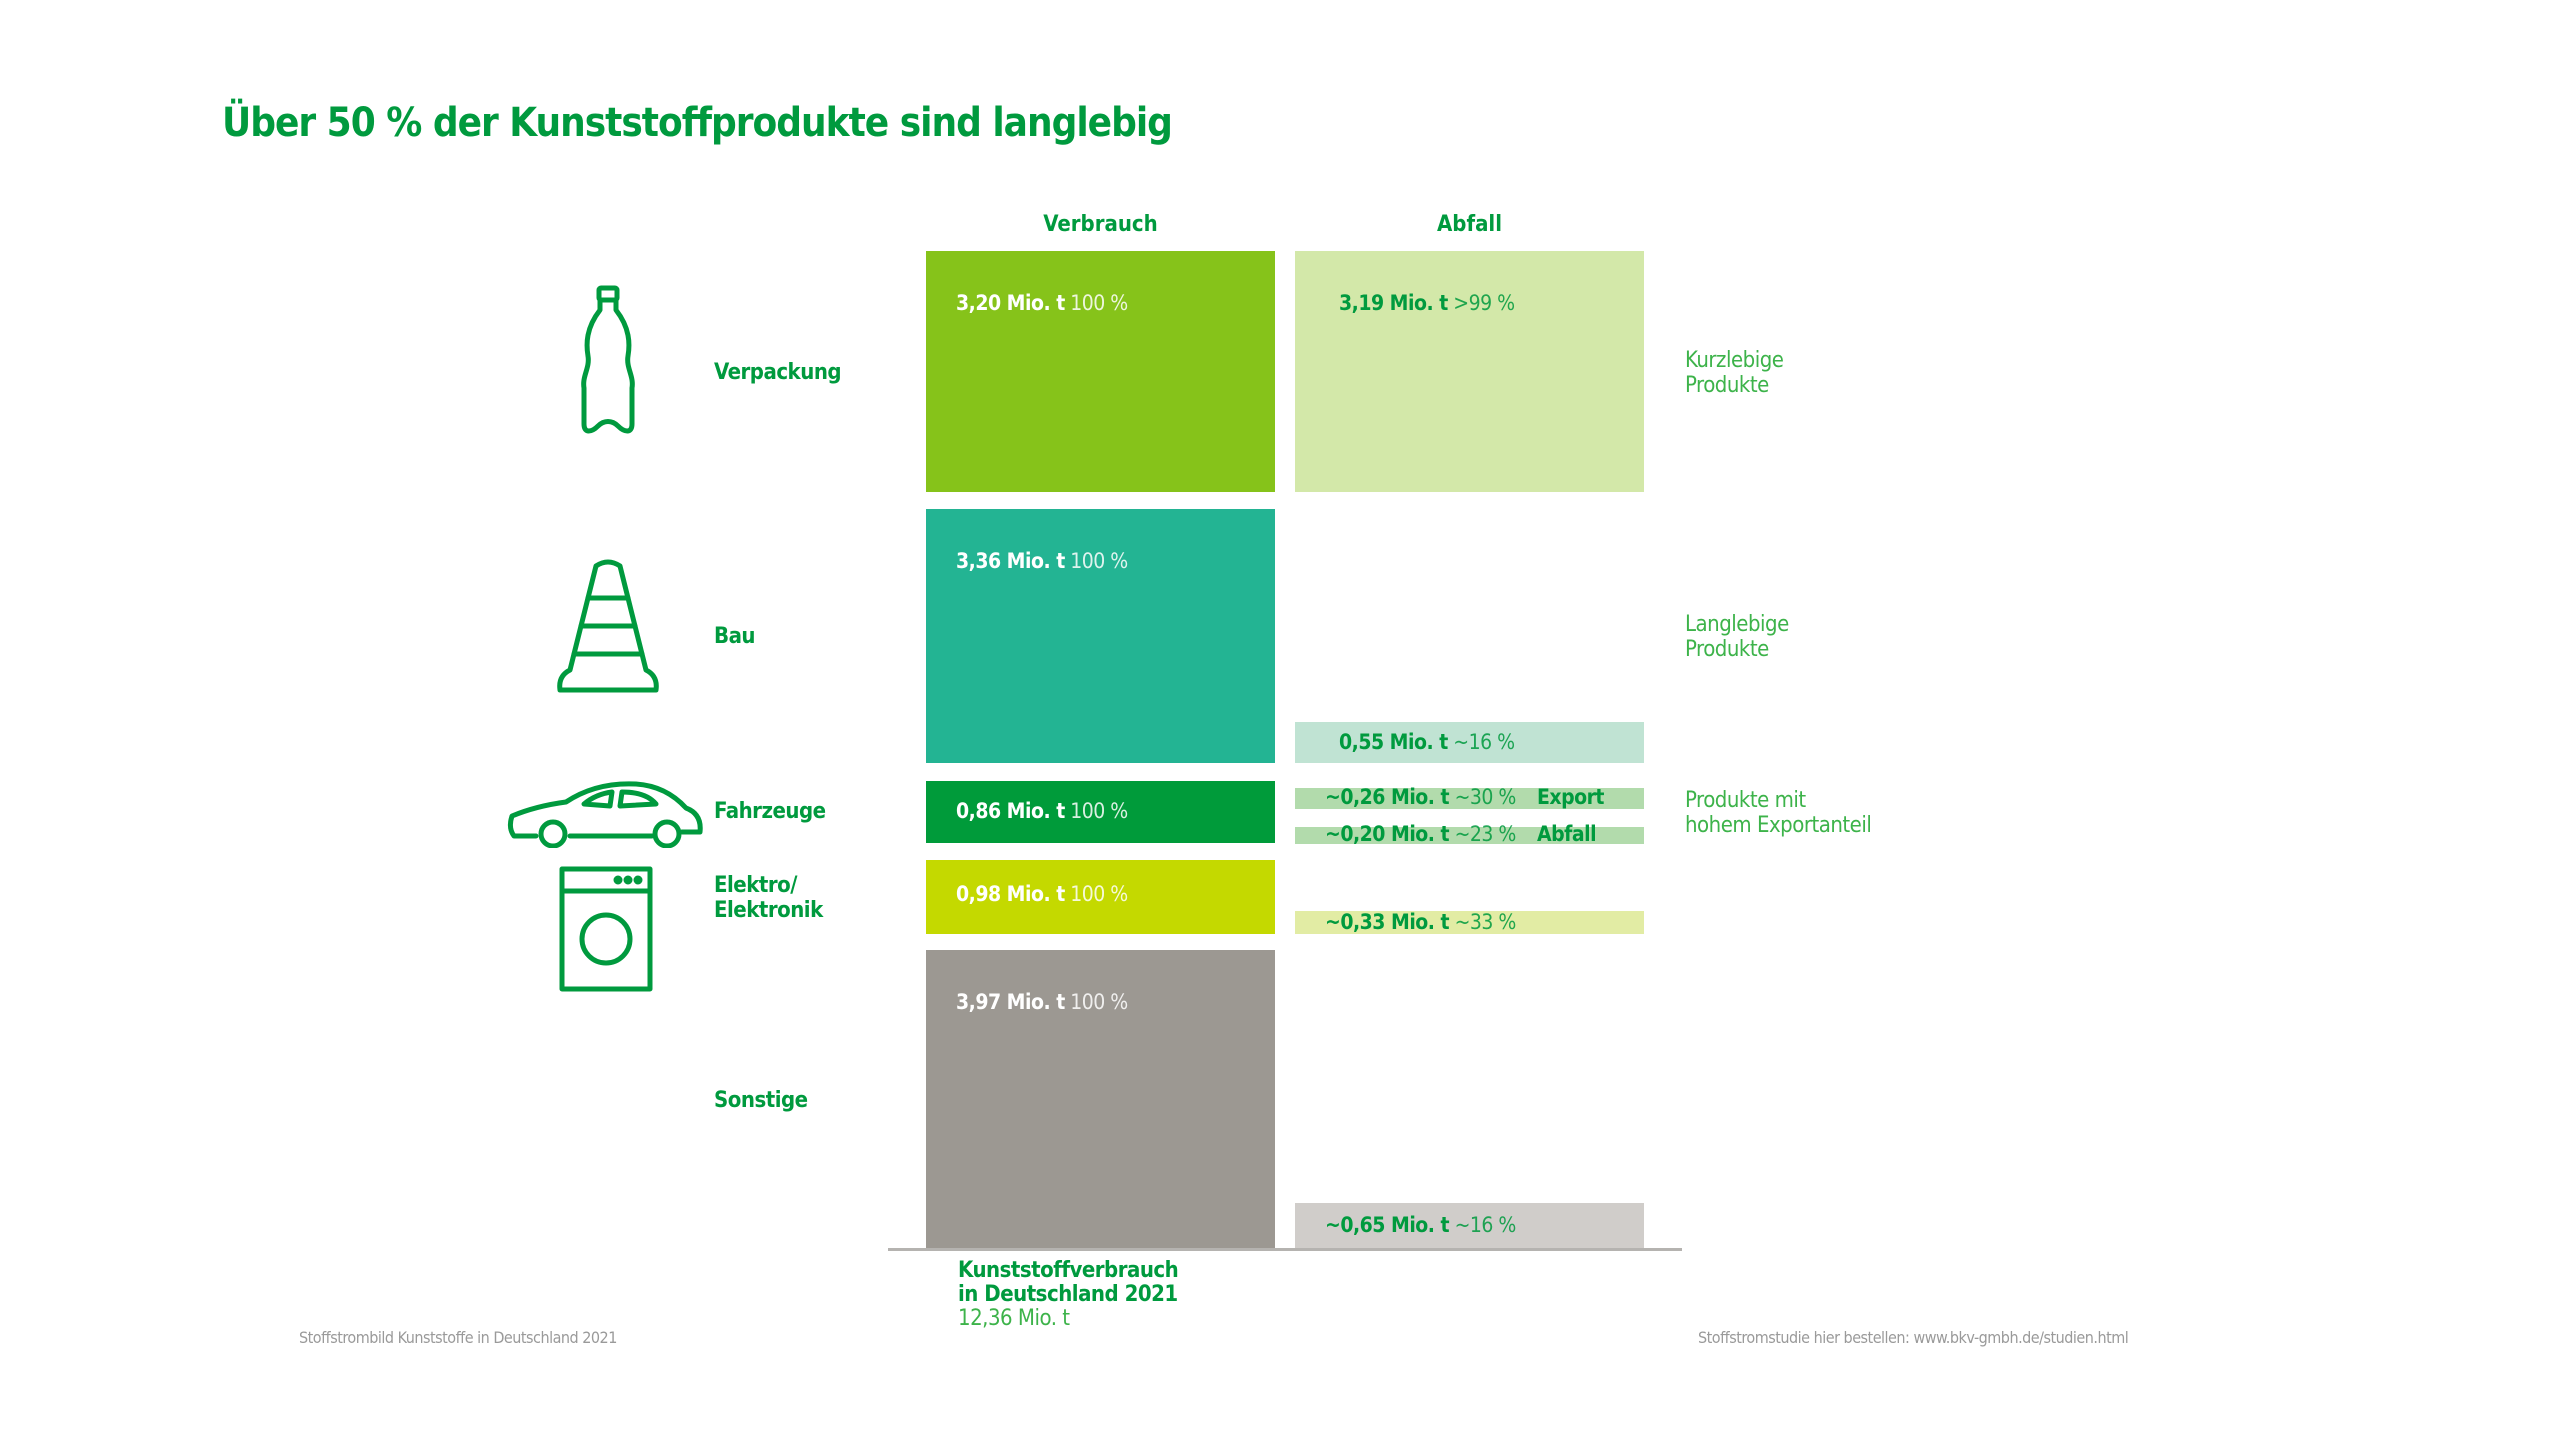  I want to click on category-label-fahrzeuge: Fahrzeuge, so click(770, 811).